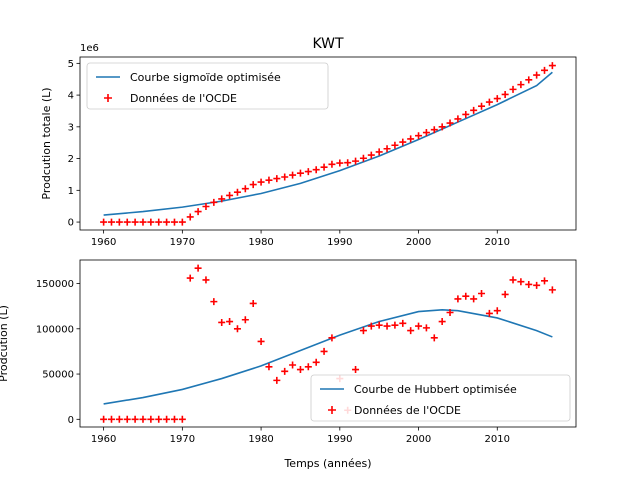 The image size is (640, 480). I want to click on y-offset-text: 1e6, so click(89, 48).